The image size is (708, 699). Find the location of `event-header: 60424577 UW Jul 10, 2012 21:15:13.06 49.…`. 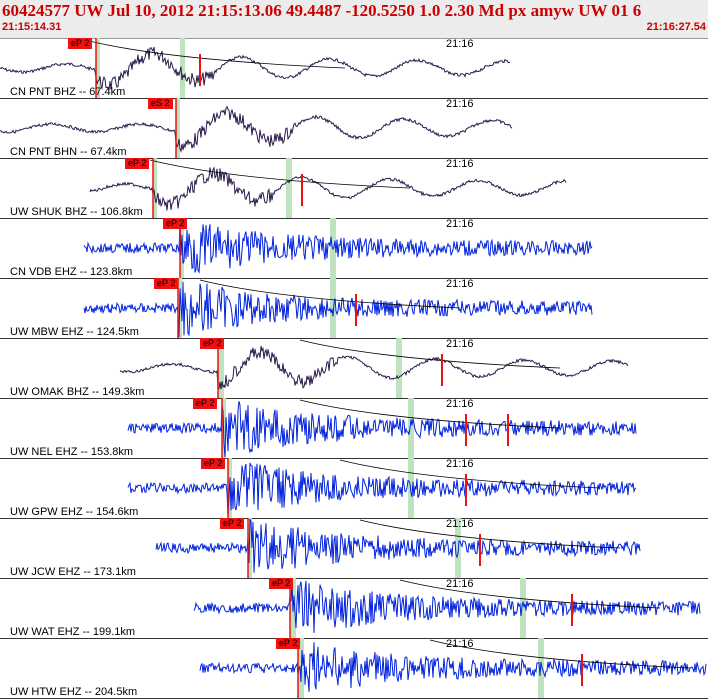

event-header: 60424577 UW Jul 10, 2012 21:15:13.06 49.… is located at coordinates (354, 19).